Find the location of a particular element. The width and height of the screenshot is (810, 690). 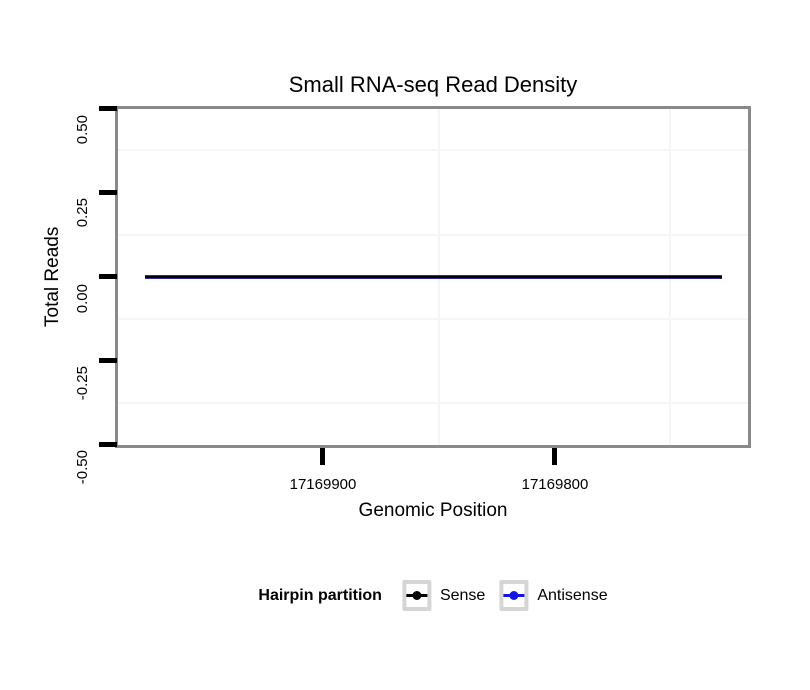

series-line-sense is located at coordinates (433, 277).